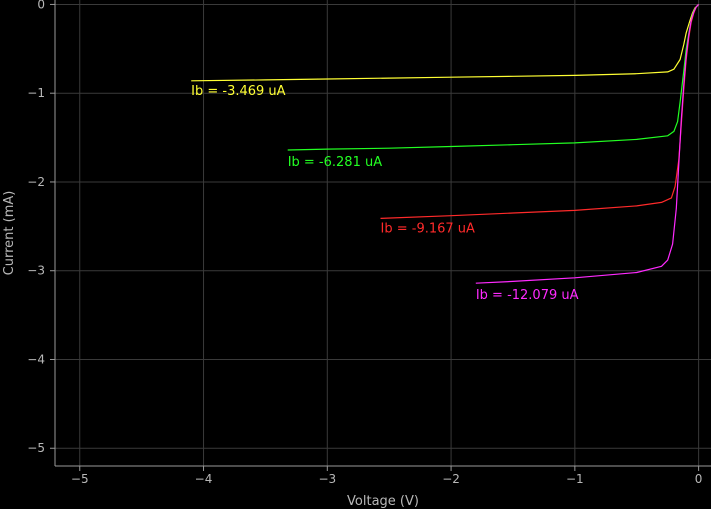 The width and height of the screenshot is (711, 509). What do you see at coordinates (41, 5) in the screenshot?
I see `y-tick-label: 0` at bounding box center [41, 5].